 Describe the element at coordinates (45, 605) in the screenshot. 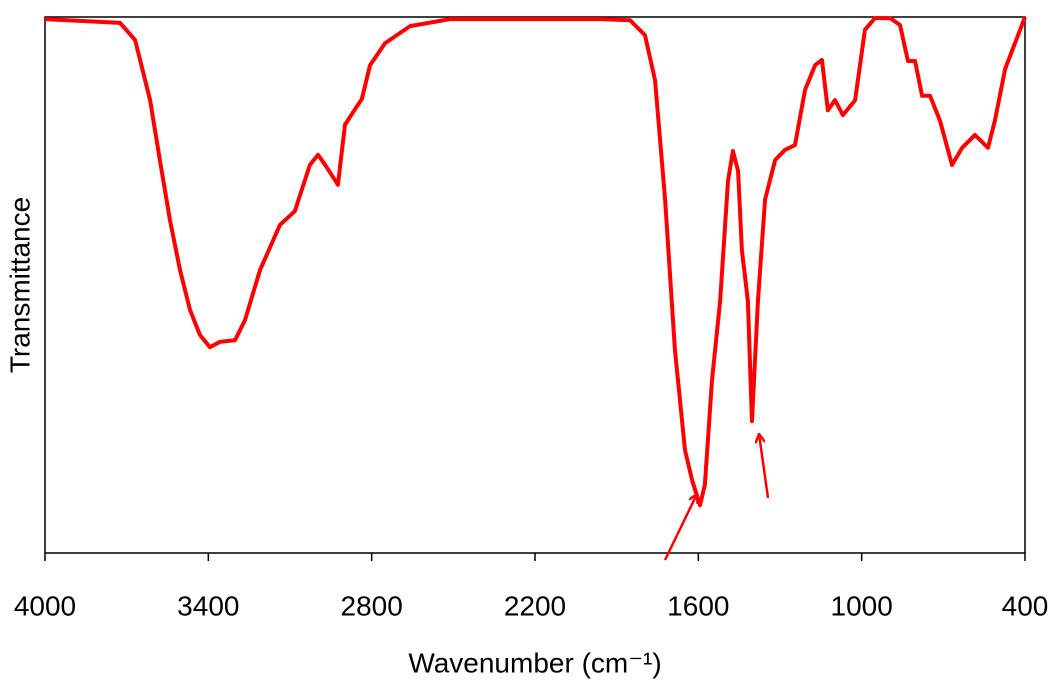

I see `x-tick-label: 4000` at that location.